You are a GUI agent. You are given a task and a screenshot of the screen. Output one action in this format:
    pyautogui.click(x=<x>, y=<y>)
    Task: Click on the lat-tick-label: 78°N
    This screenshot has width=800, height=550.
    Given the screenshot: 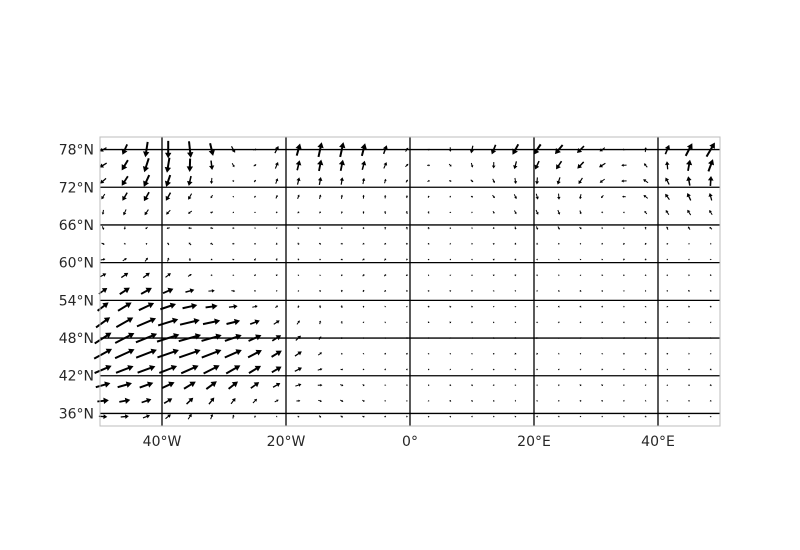 What is the action you would take?
    pyautogui.click(x=76, y=151)
    